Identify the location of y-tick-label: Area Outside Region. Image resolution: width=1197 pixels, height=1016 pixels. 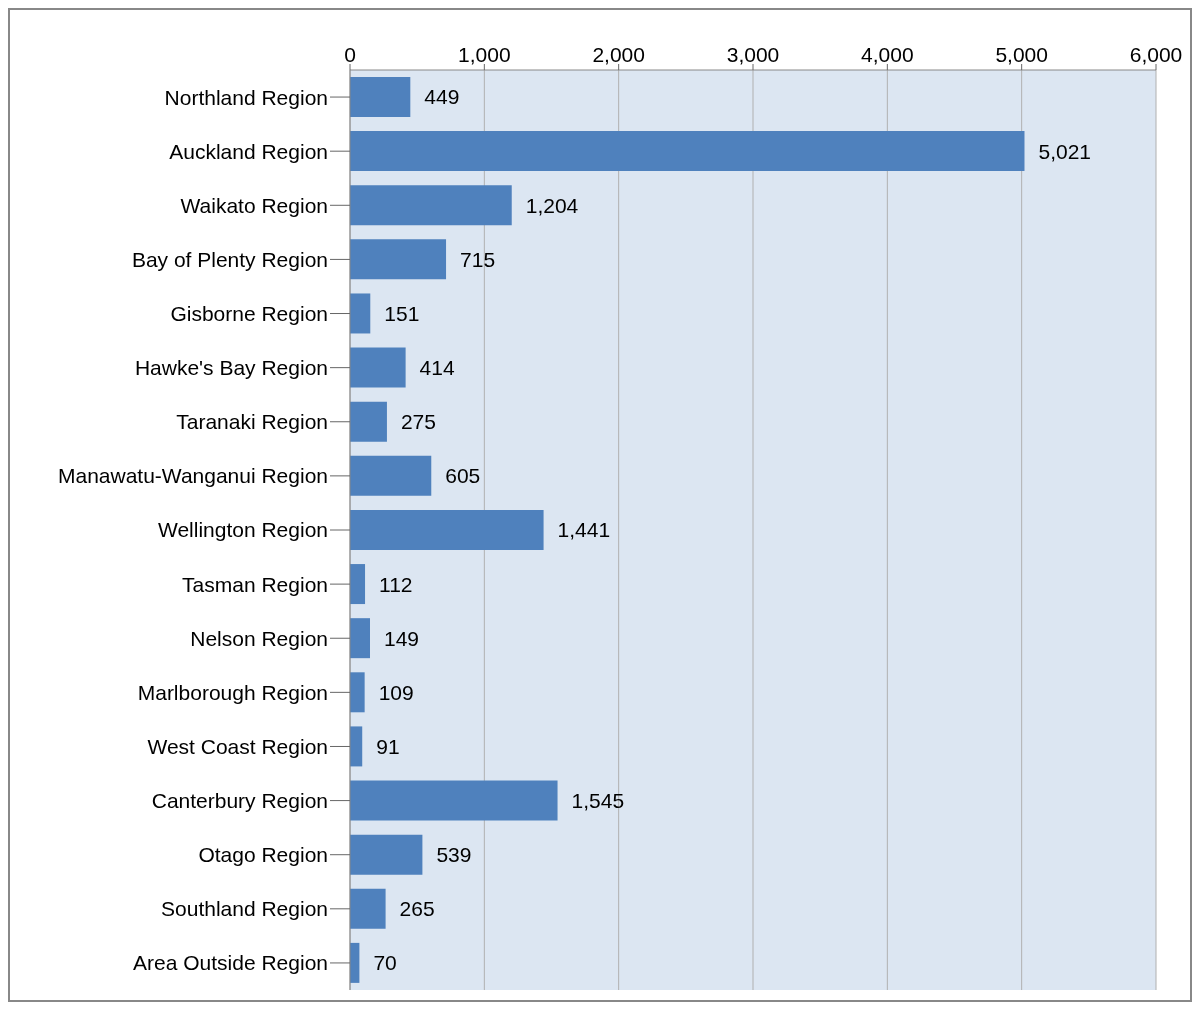
(230, 963).